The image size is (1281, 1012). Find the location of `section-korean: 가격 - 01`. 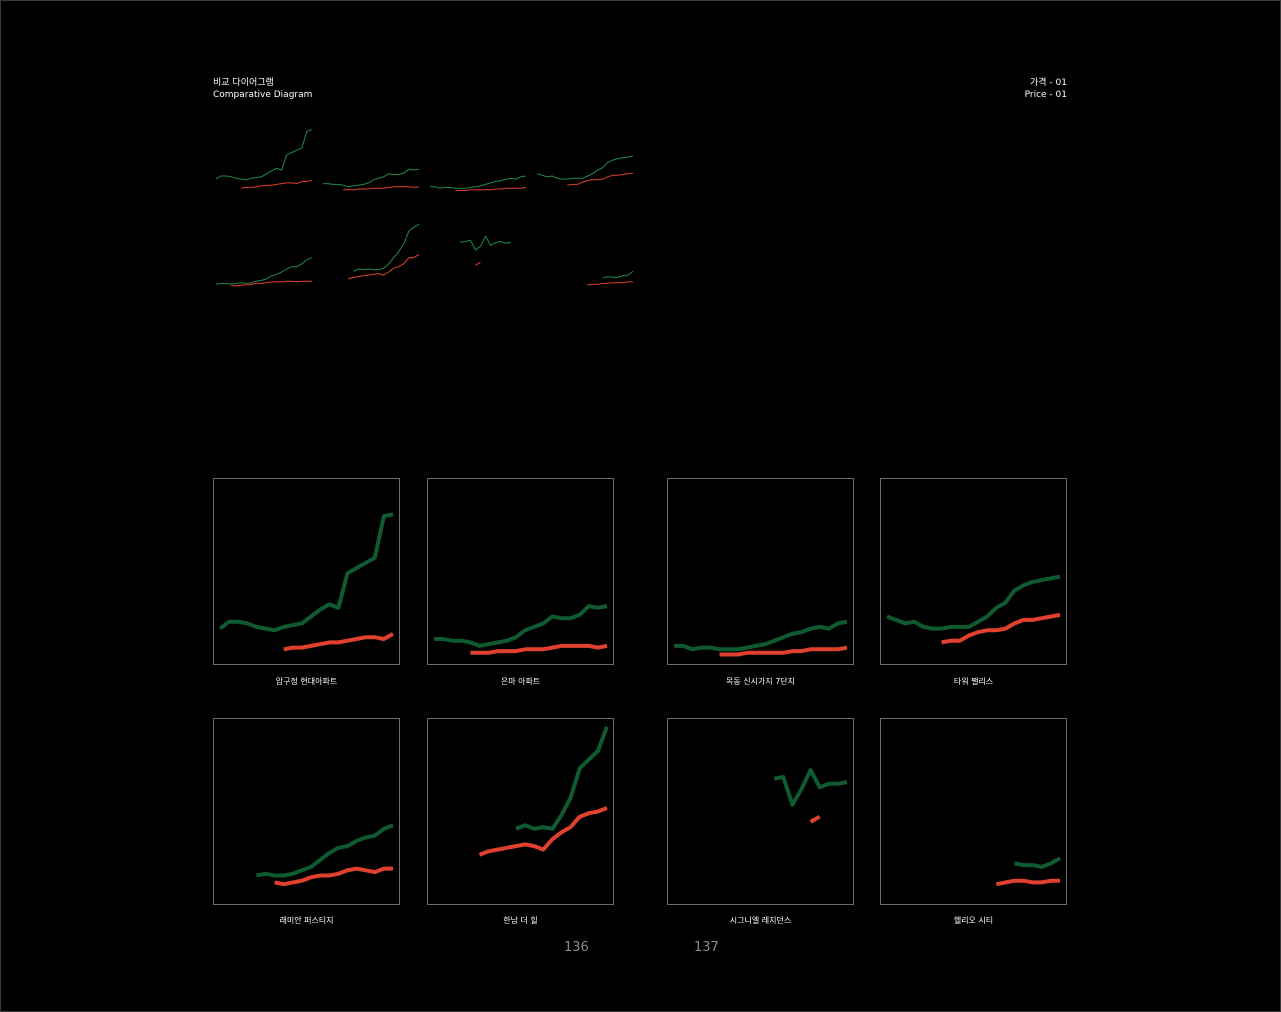

section-korean: 가격 - 01 is located at coordinates (1048, 83).